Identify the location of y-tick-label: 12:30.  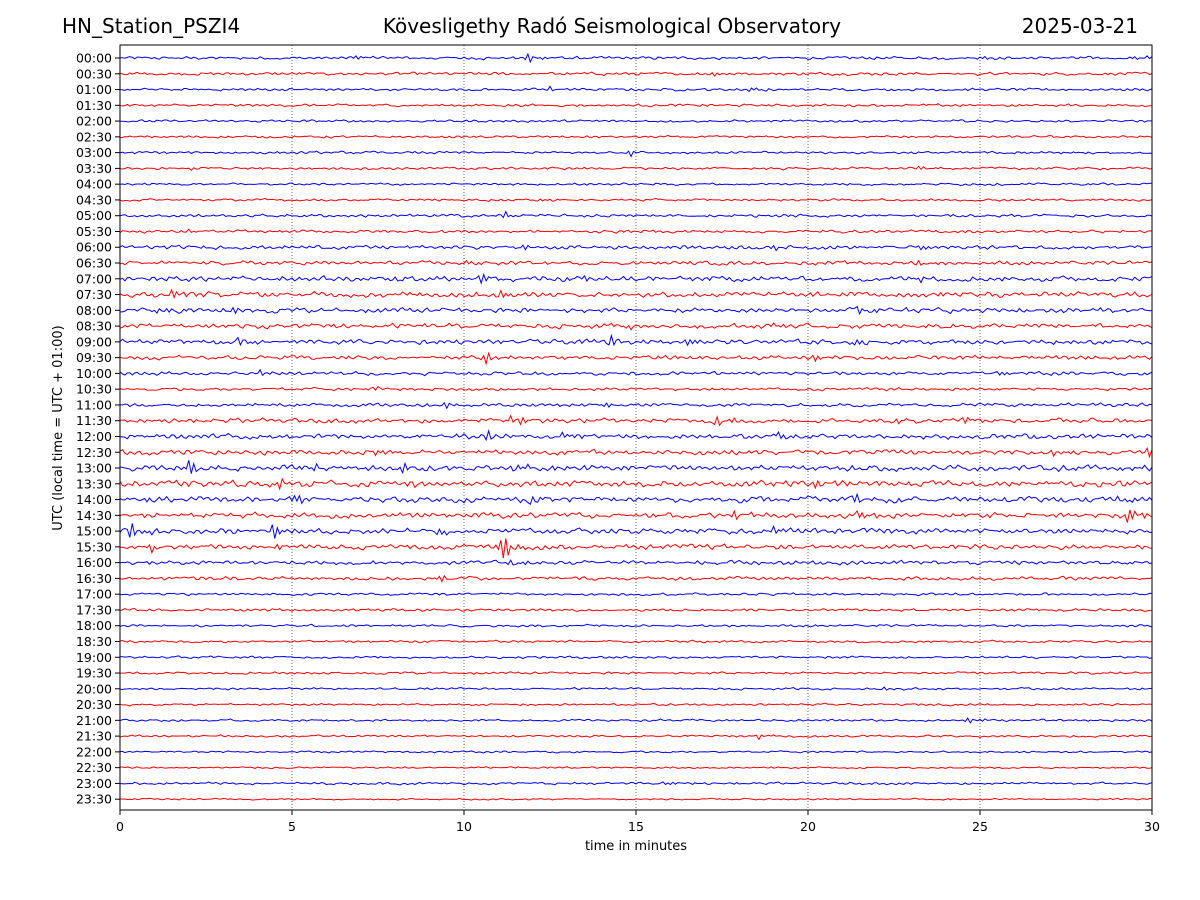
(94, 452).